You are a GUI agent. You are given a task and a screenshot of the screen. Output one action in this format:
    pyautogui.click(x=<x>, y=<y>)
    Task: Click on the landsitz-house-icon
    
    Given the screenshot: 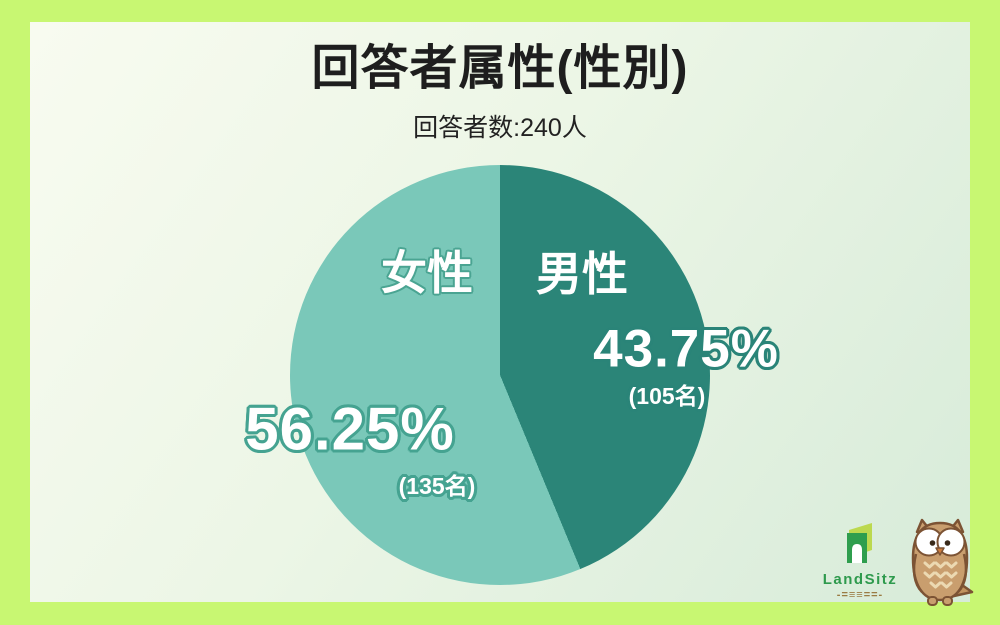 What is the action you would take?
    pyautogui.click(x=859, y=543)
    